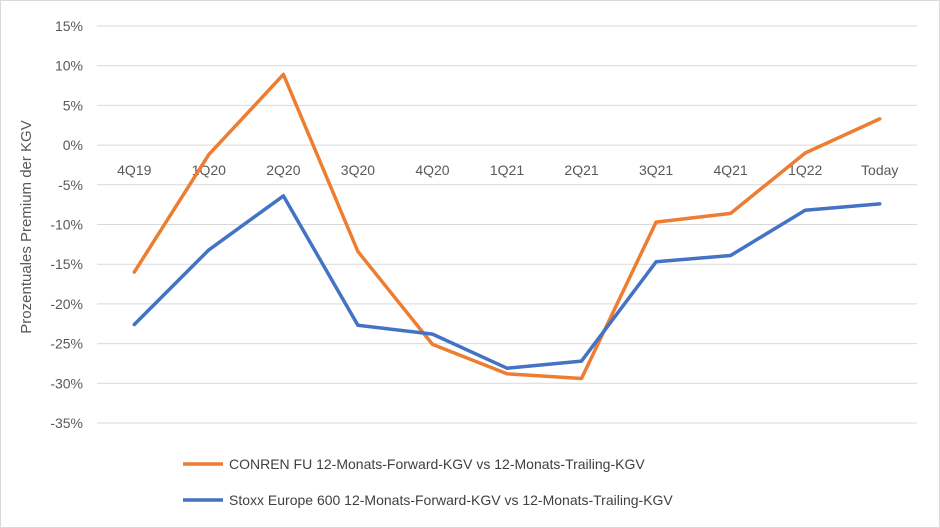  Describe the element at coordinates (66, 264) in the screenshot. I see `y-tick-label: -15%` at that location.